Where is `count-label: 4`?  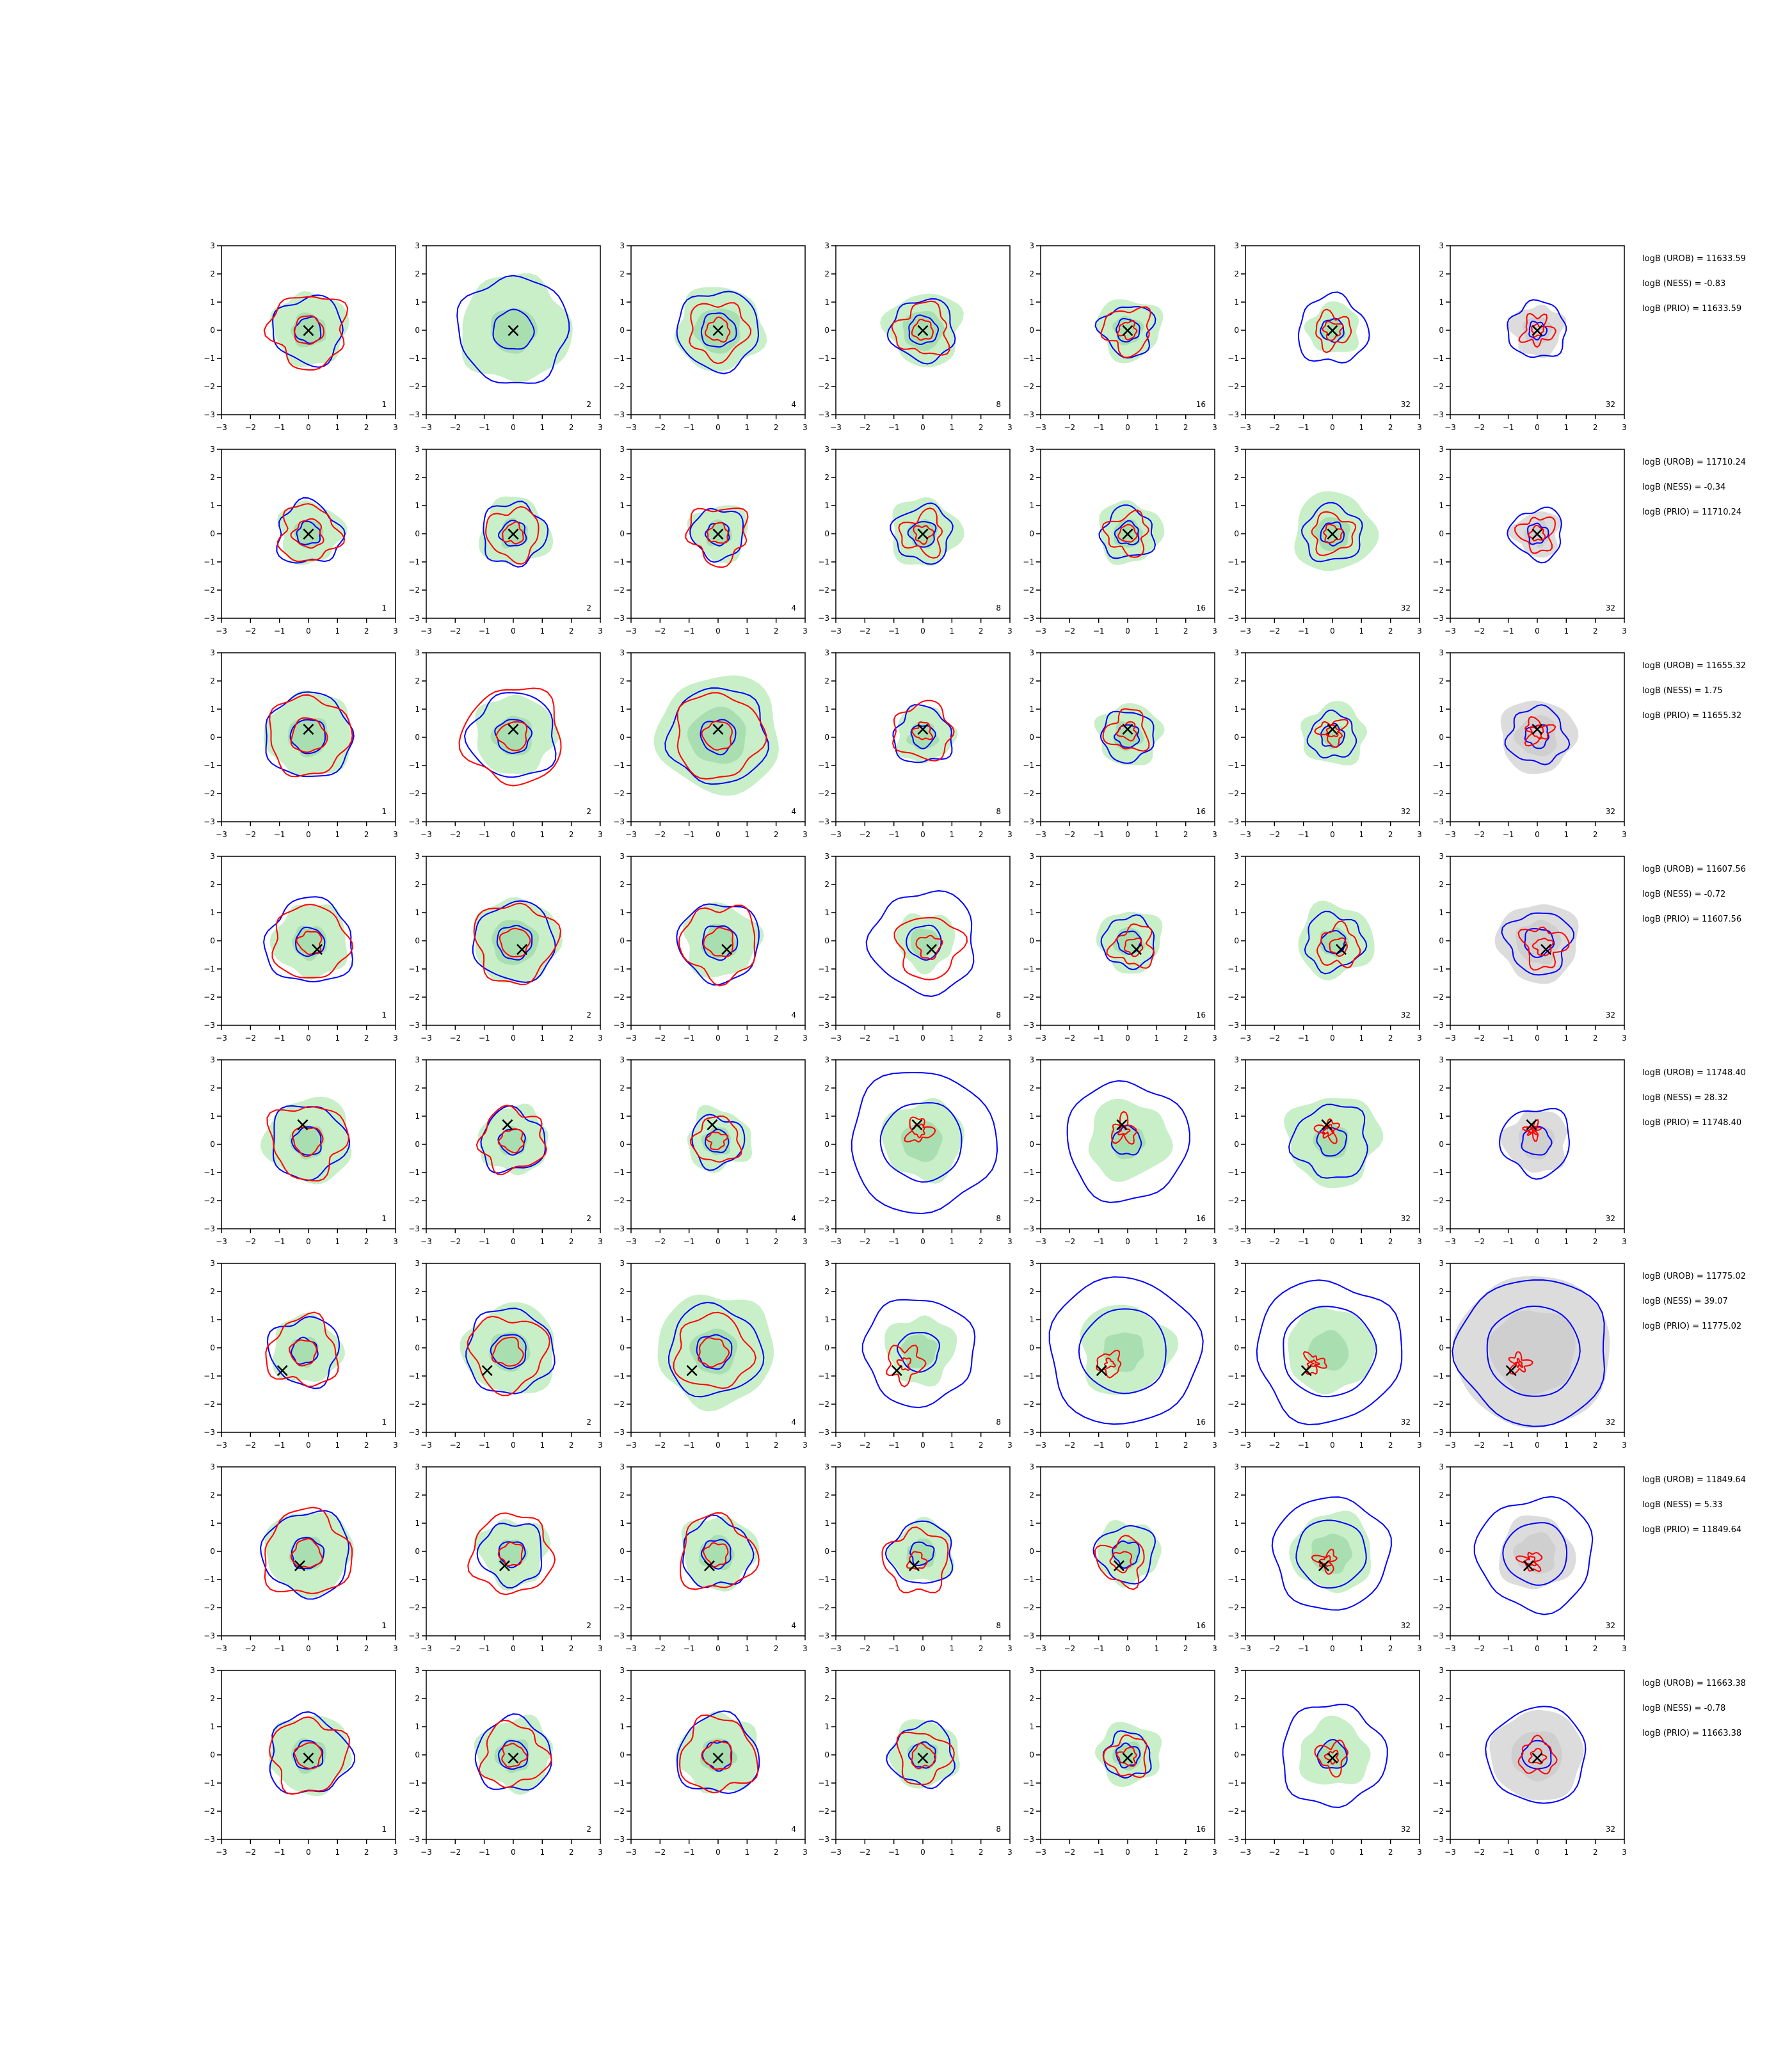 count-label: 4 is located at coordinates (793, 1625).